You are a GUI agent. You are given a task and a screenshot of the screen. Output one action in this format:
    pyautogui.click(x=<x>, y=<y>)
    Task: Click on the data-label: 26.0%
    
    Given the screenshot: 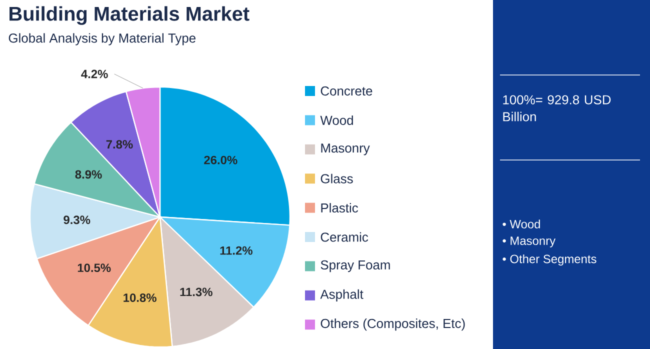 What is the action you would take?
    pyautogui.click(x=221, y=160)
    